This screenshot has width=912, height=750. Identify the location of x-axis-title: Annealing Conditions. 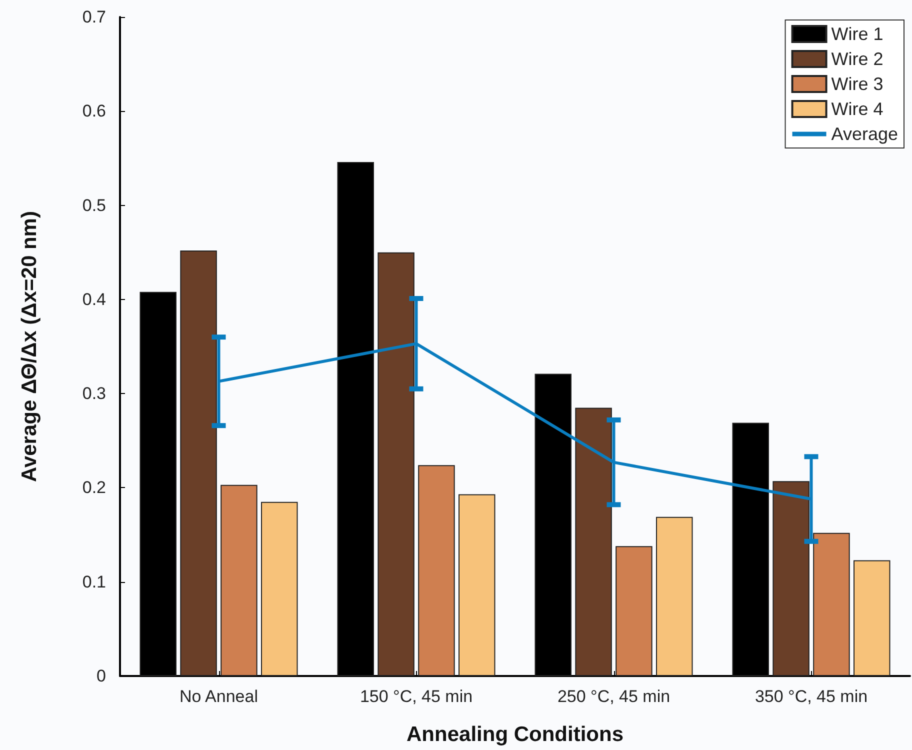
(515, 734).